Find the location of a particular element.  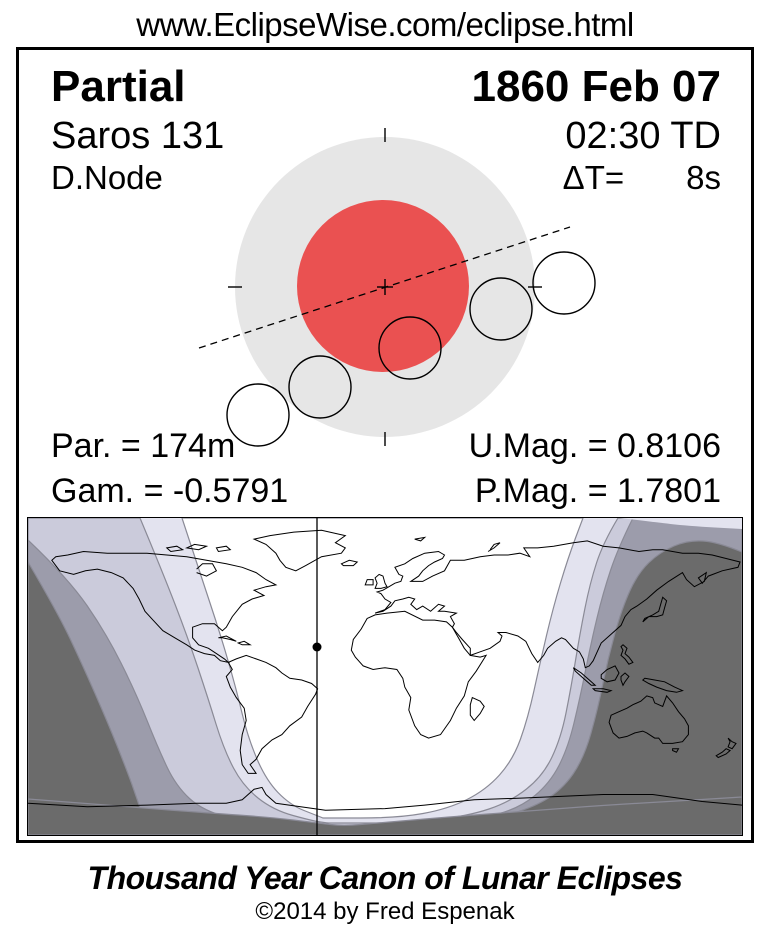

coast-svalbard is located at coordinates (420, 539).